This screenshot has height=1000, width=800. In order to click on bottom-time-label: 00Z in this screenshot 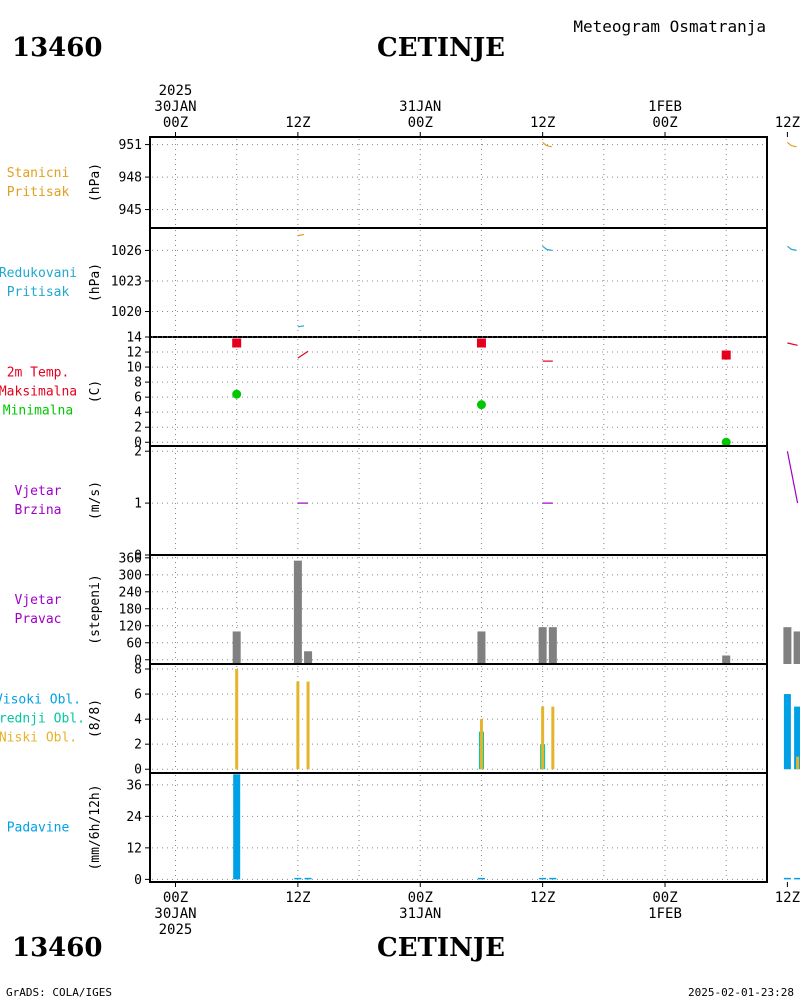, I will do `click(664, 898)`.